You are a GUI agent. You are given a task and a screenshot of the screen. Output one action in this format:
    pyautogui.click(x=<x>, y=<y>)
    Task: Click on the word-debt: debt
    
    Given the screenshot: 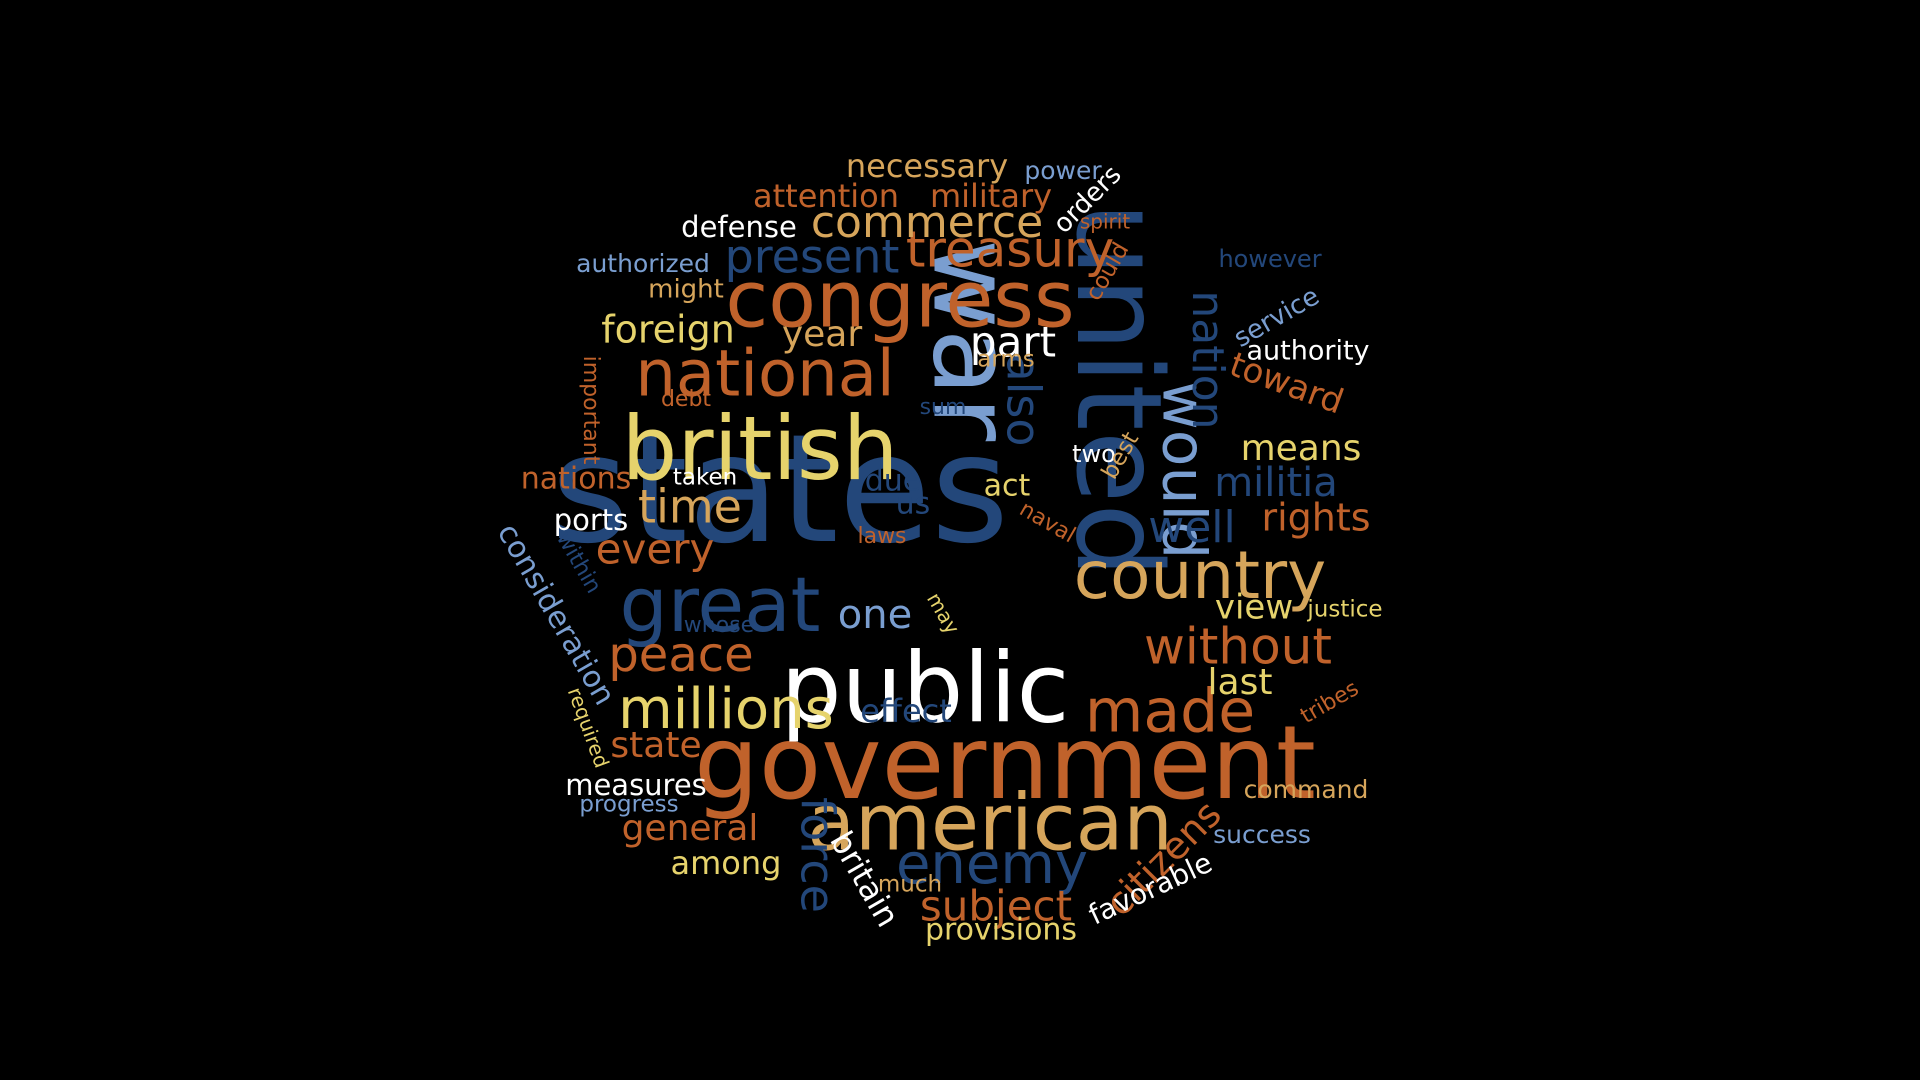 What is the action you would take?
    pyautogui.click(x=686, y=399)
    